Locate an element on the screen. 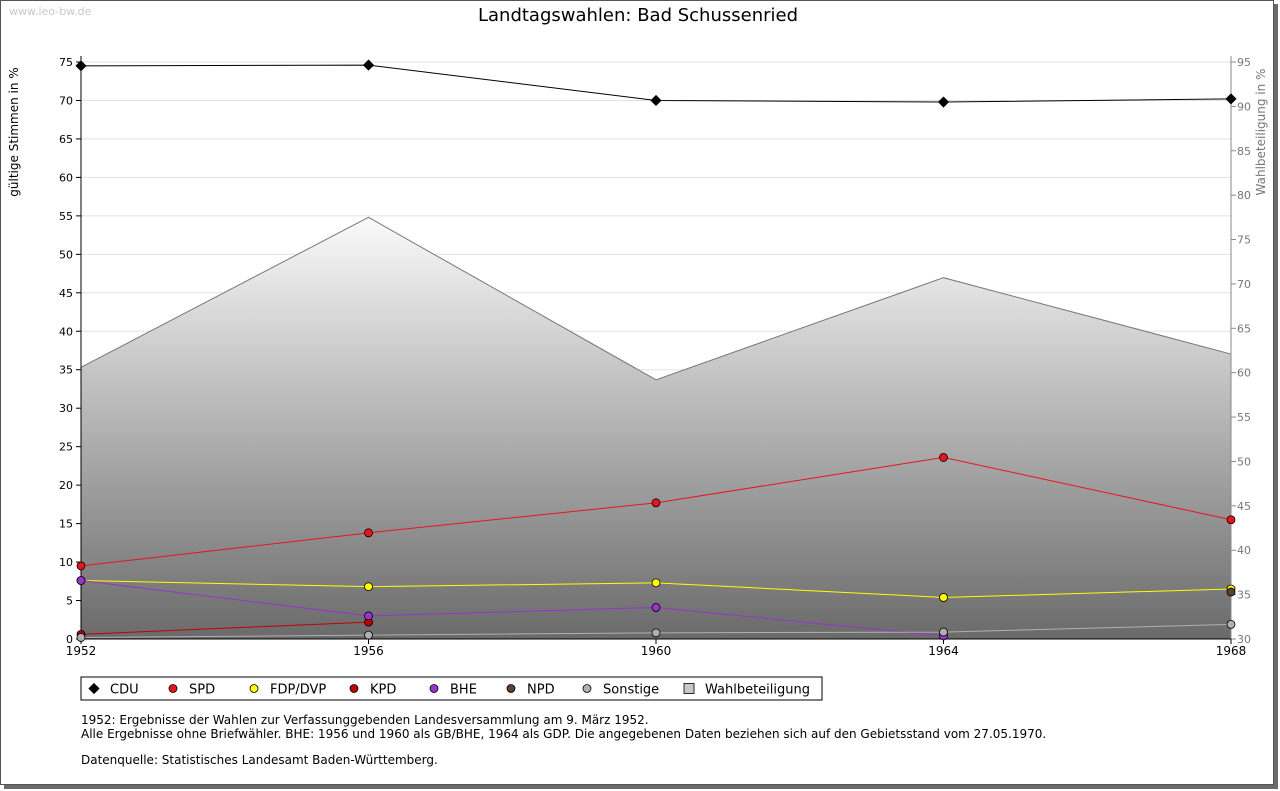 The image size is (1280, 791). y2-tick-label: 50 is located at coordinates (1244, 461).